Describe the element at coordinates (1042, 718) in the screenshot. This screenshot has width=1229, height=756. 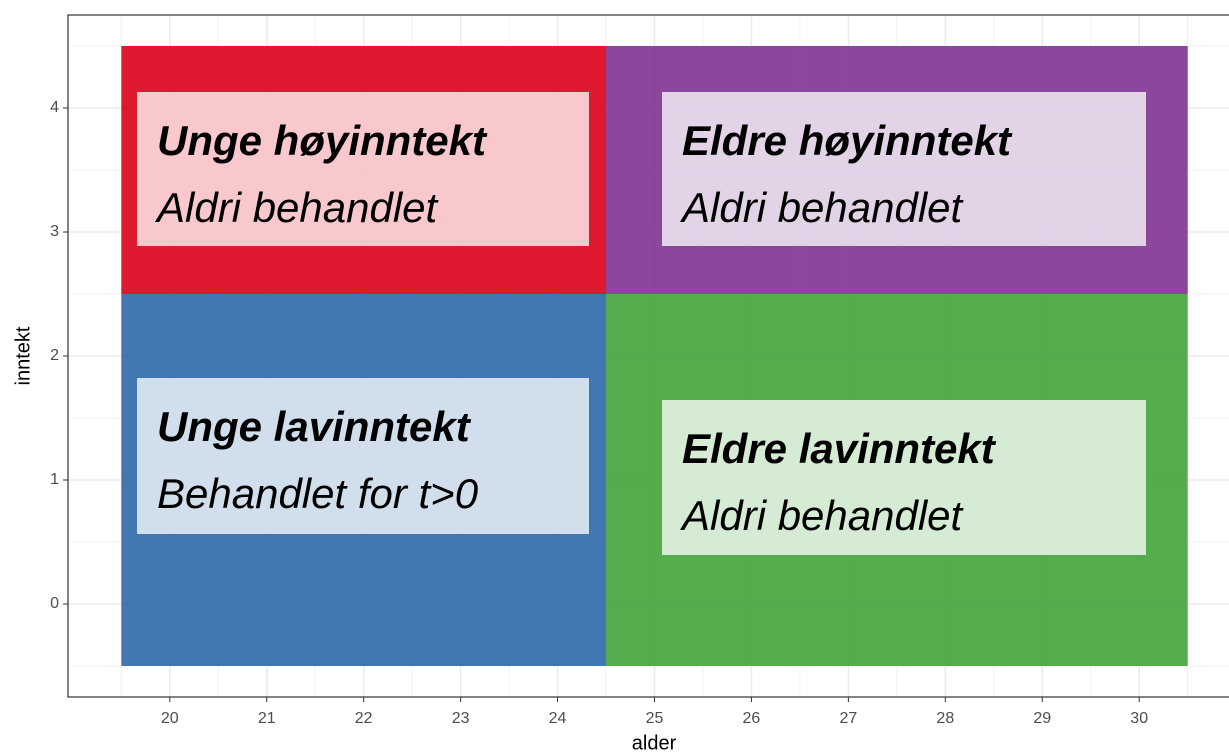
I see `x-tick-label: 29` at that location.